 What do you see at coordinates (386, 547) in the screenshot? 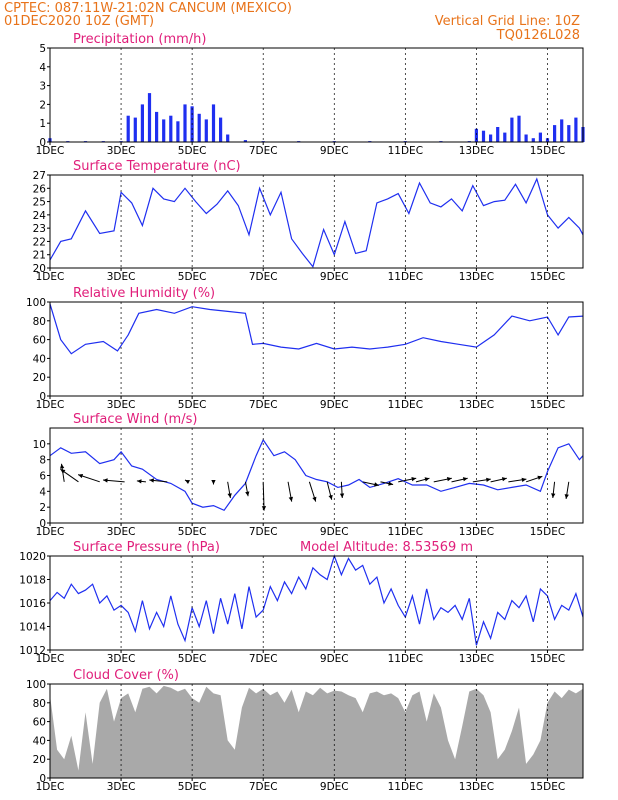
I see `pressure-annotation: Model Altitude: 8.53569 m` at bounding box center [386, 547].